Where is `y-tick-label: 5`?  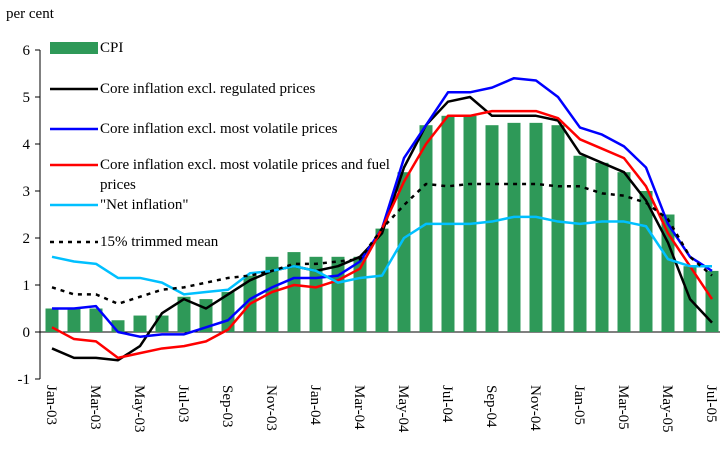 y-tick-label: 5 is located at coordinates (27, 98).